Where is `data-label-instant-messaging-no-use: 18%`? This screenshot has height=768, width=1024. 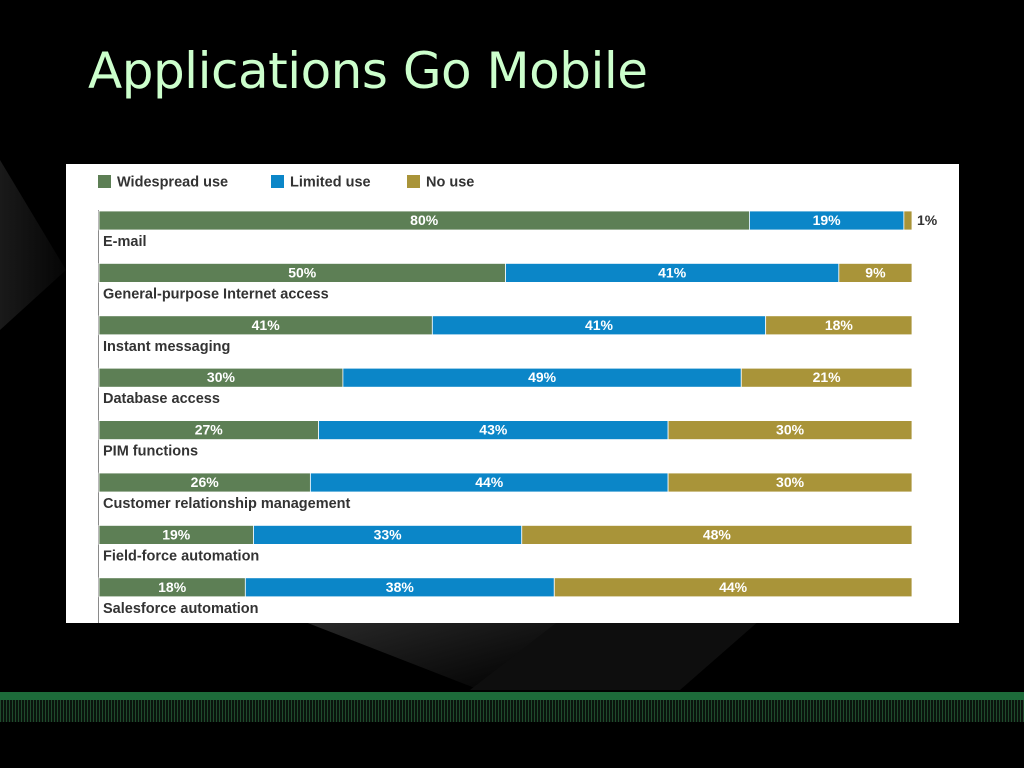
data-label-instant-messaging-no-use: 18% is located at coordinates (839, 325).